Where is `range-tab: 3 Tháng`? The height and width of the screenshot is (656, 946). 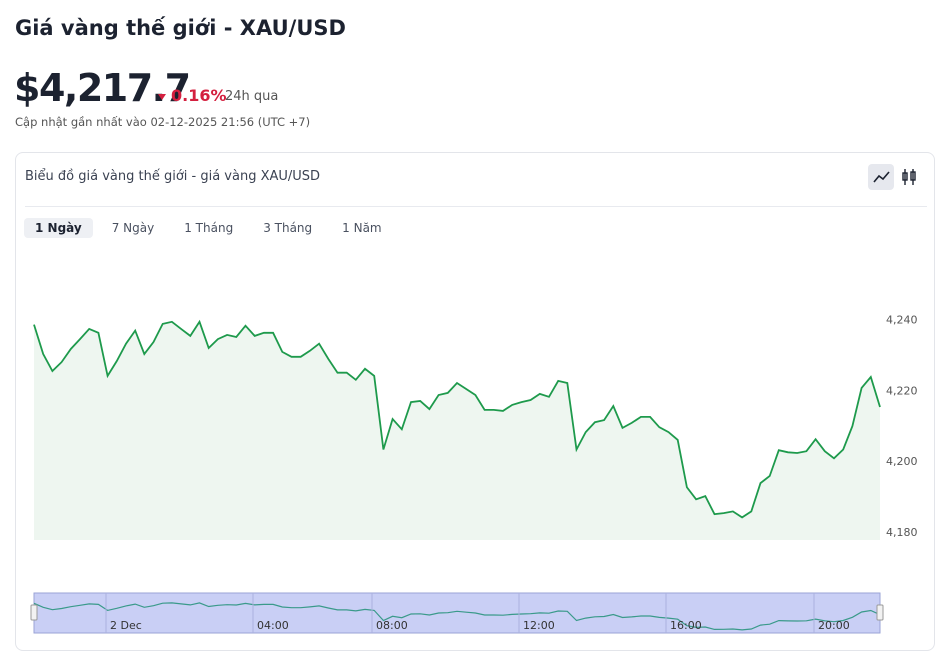
range-tab: 3 Tháng is located at coordinates (288, 228).